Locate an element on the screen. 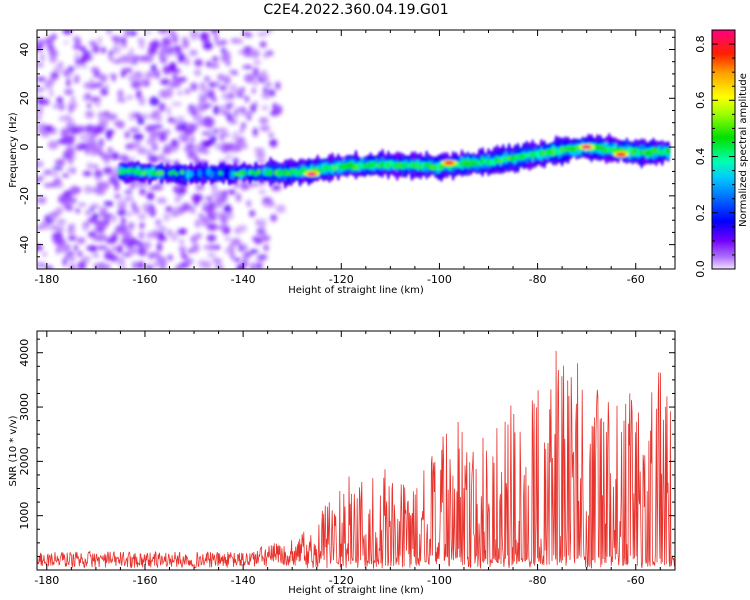 The width and height of the screenshot is (750, 600). y-tick-label: 1000 is located at coordinates (24, 516).